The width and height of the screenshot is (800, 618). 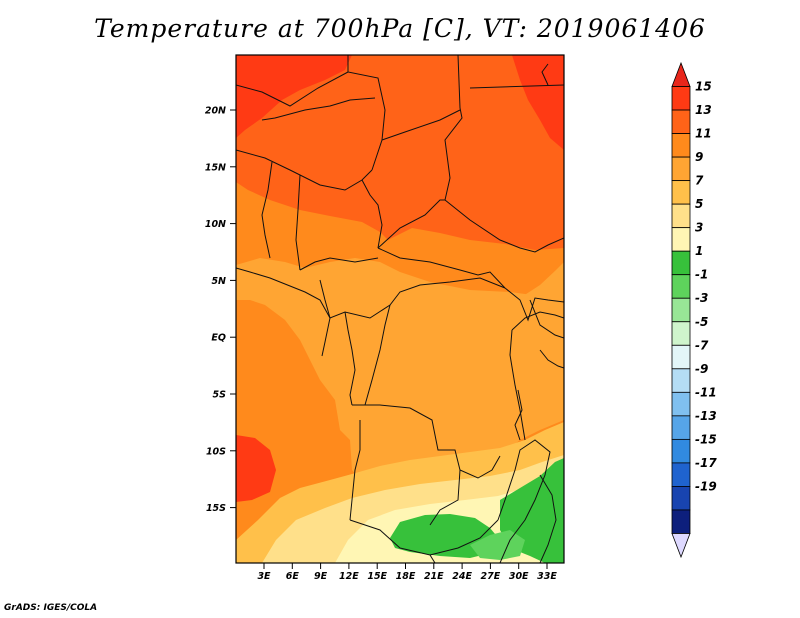 I want to click on lat-label: 15N, so click(x=215, y=167).